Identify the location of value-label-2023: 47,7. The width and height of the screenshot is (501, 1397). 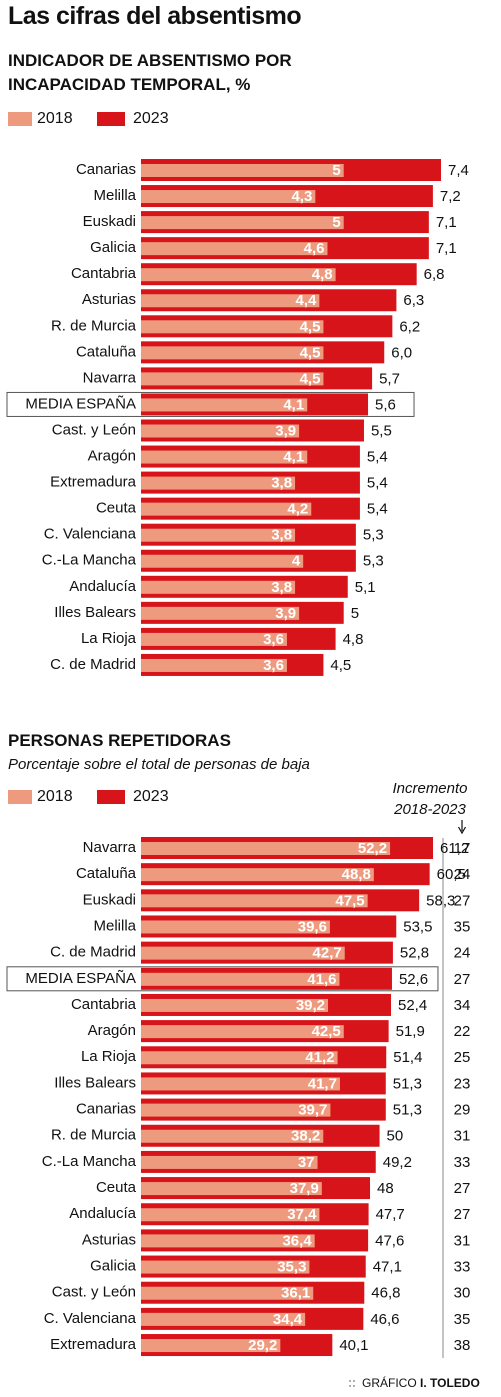
(390, 1214).